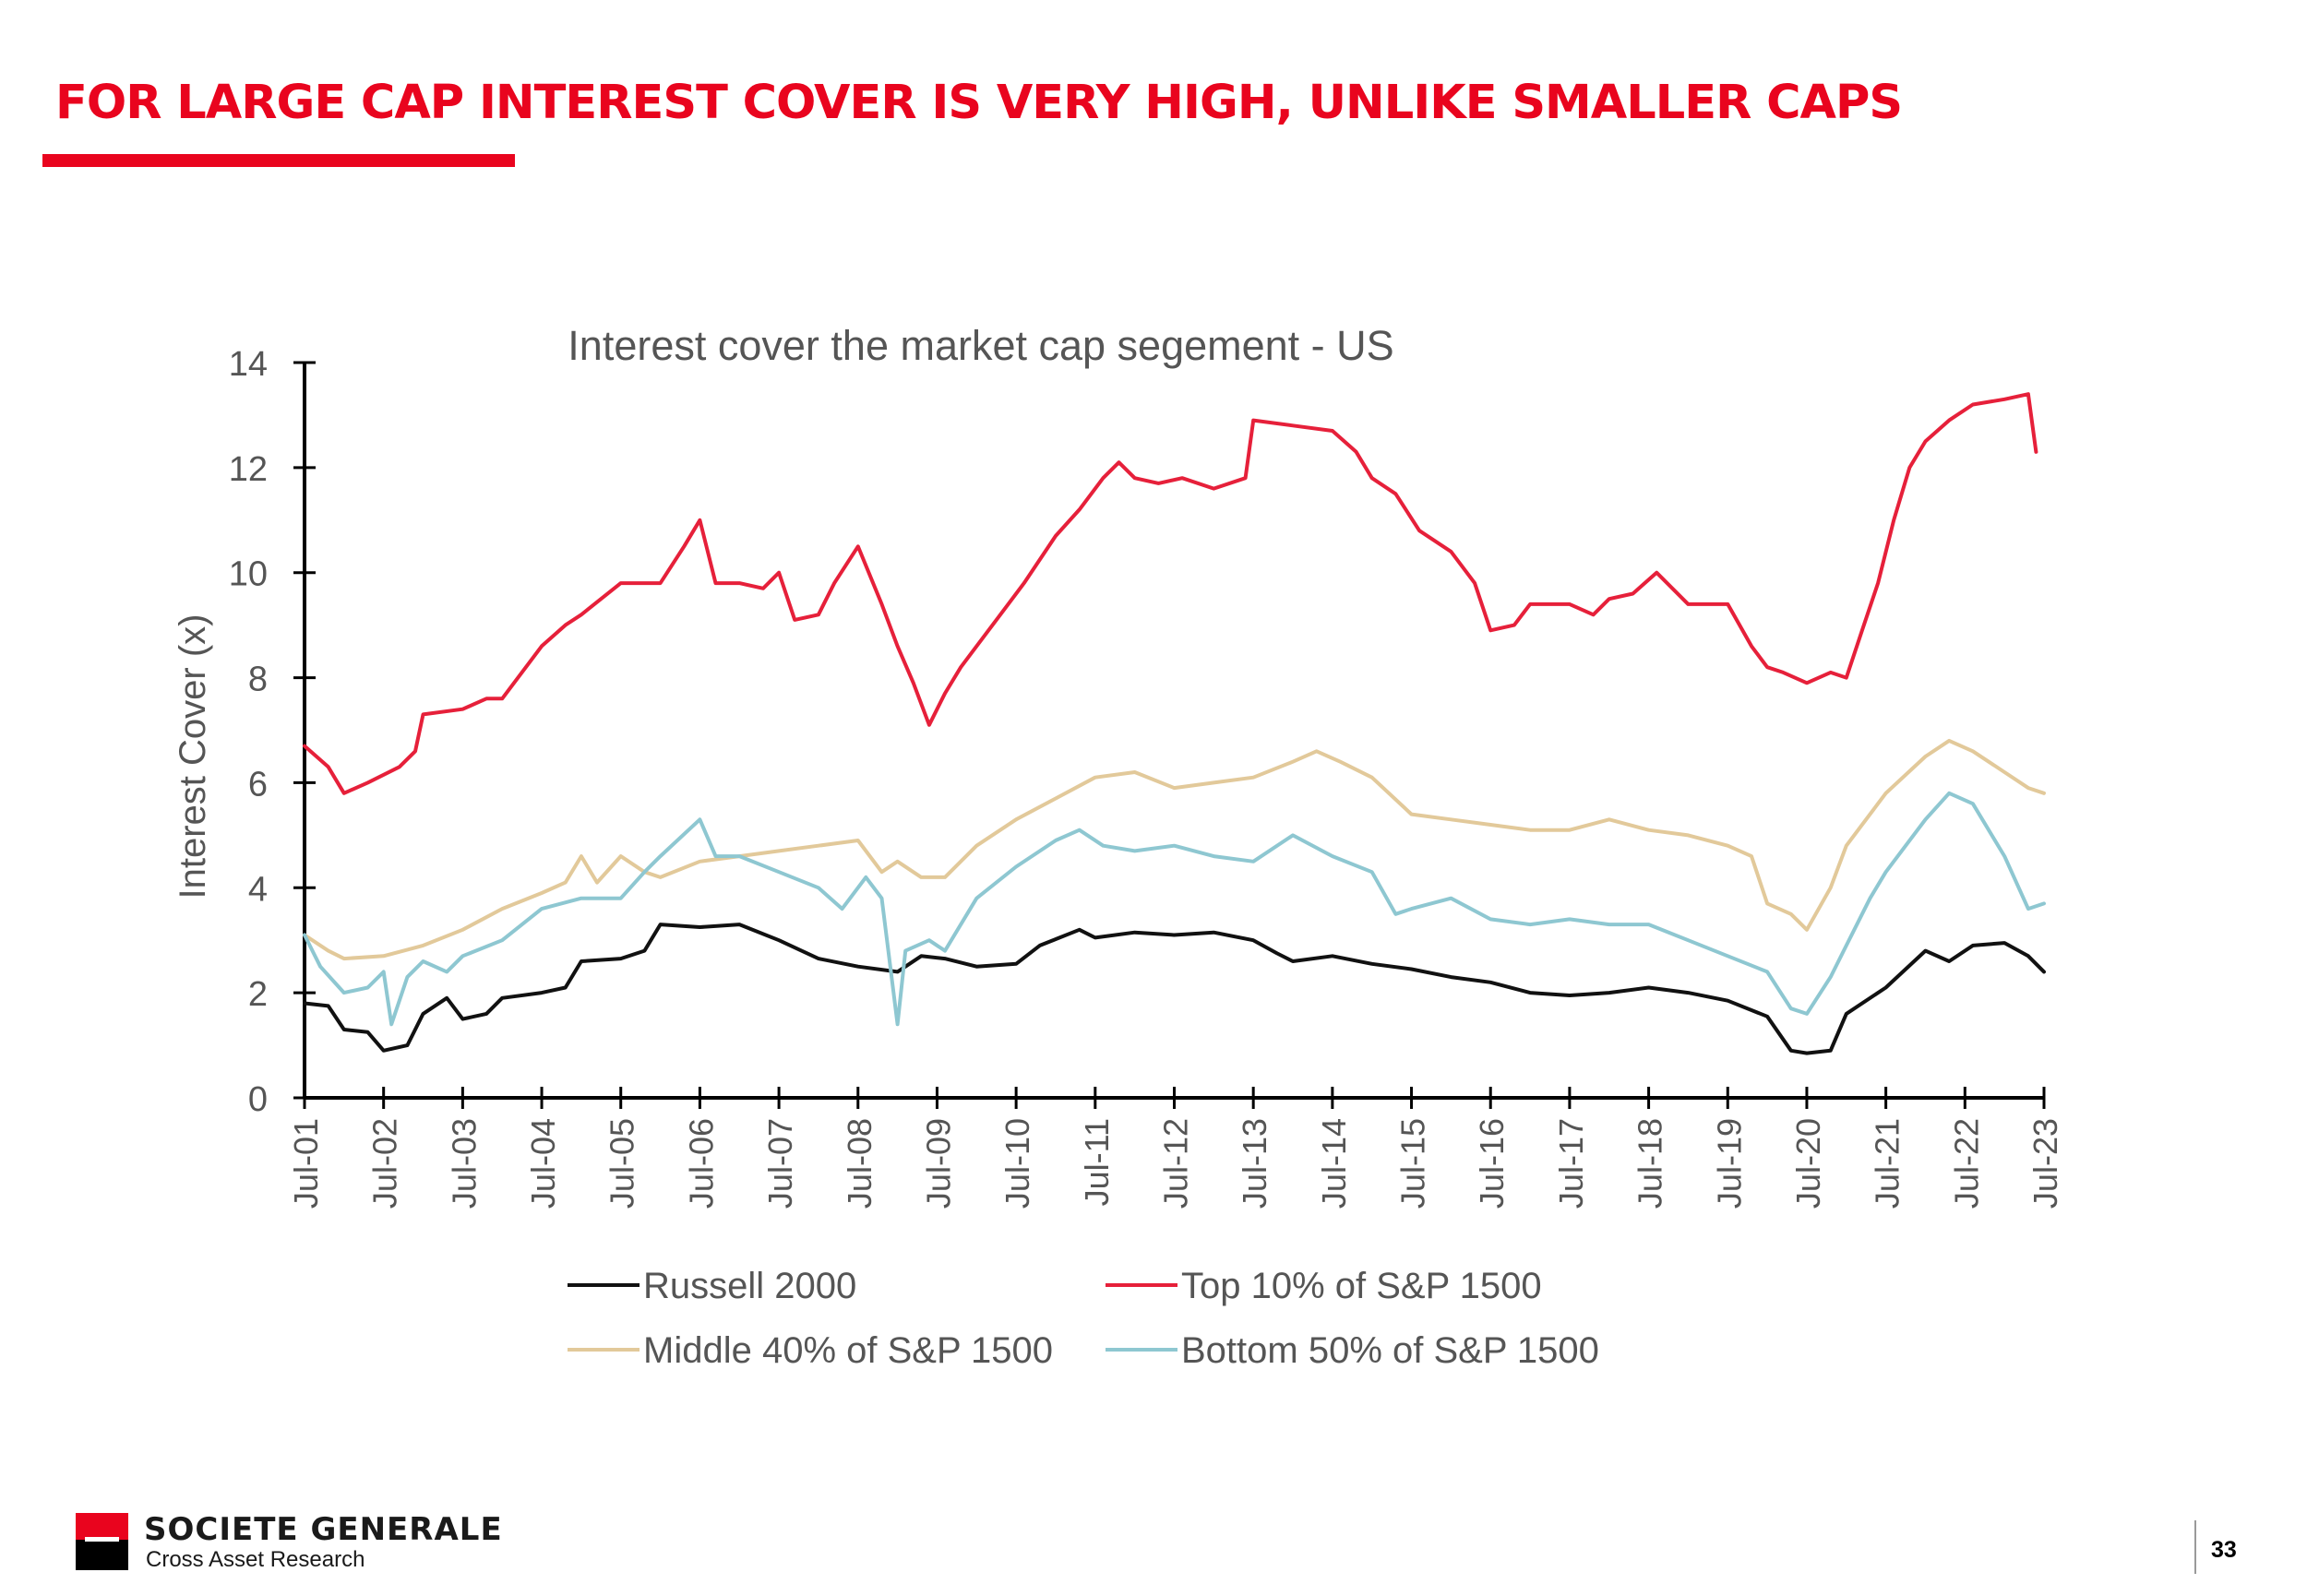 This screenshot has height=1596, width=2307. I want to click on x-tick-label: Jul-10, so click(1017, 1163).